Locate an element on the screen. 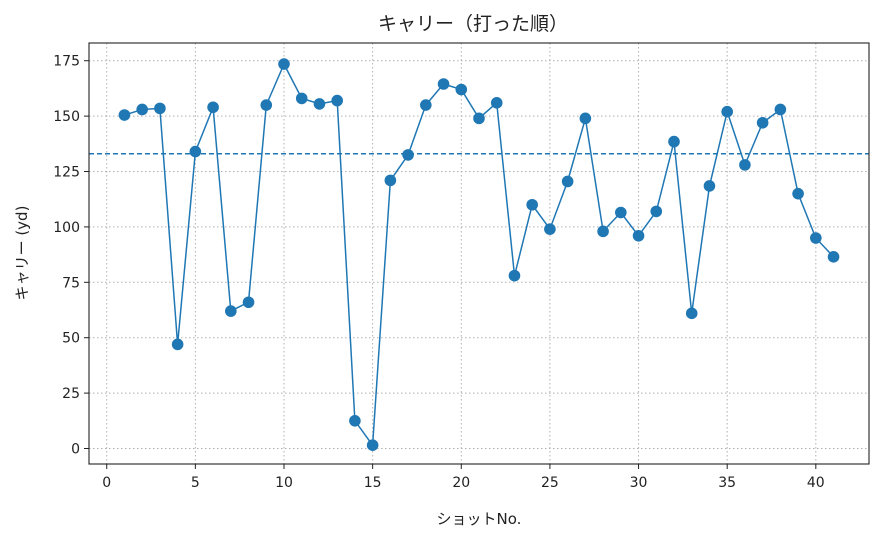 The width and height of the screenshot is (884, 541). y-tick-label: 50 is located at coordinates (71, 339).